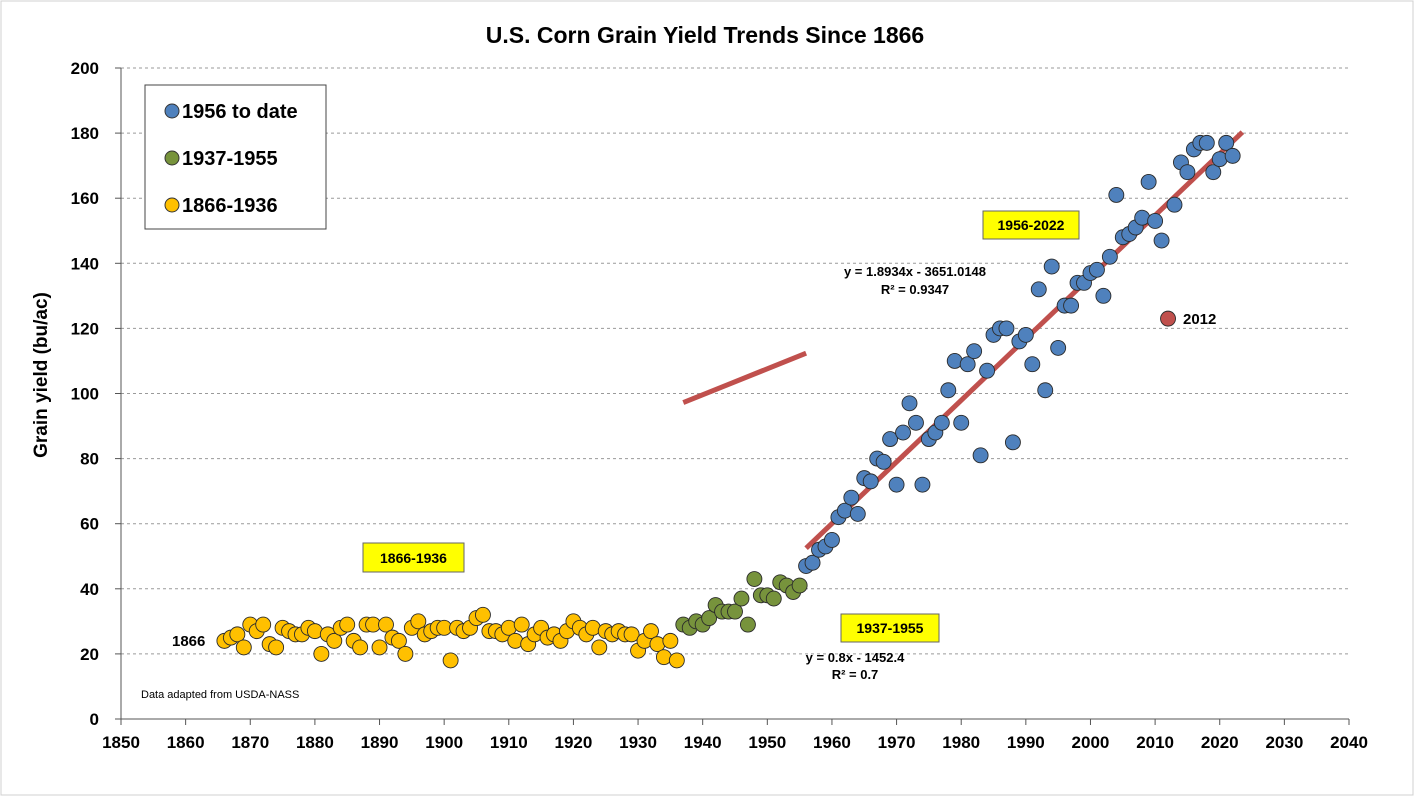  What do you see at coordinates (1199, 319) in the screenshot?
I see `label-2012: 2012` at bounding box center [1199, 319].